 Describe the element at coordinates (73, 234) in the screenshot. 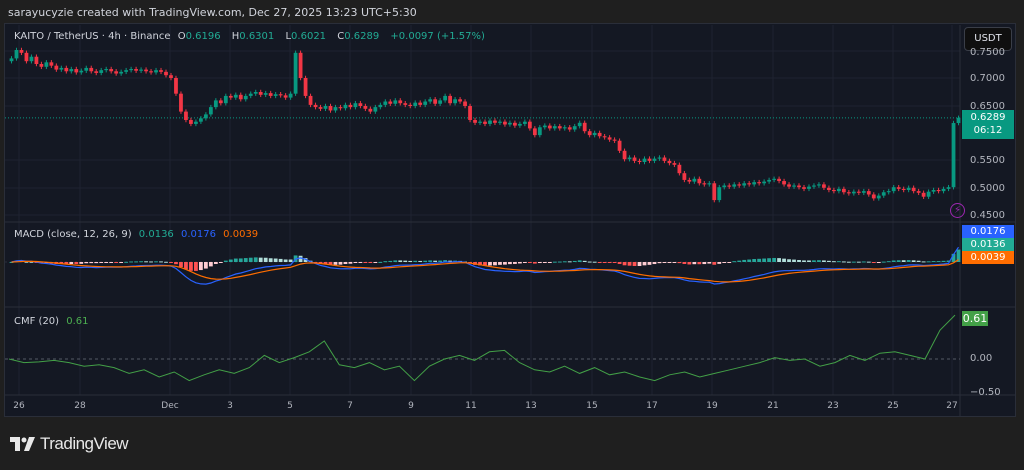

I see `macd-title: MACD (close, 12, 26, 9)` at that location.